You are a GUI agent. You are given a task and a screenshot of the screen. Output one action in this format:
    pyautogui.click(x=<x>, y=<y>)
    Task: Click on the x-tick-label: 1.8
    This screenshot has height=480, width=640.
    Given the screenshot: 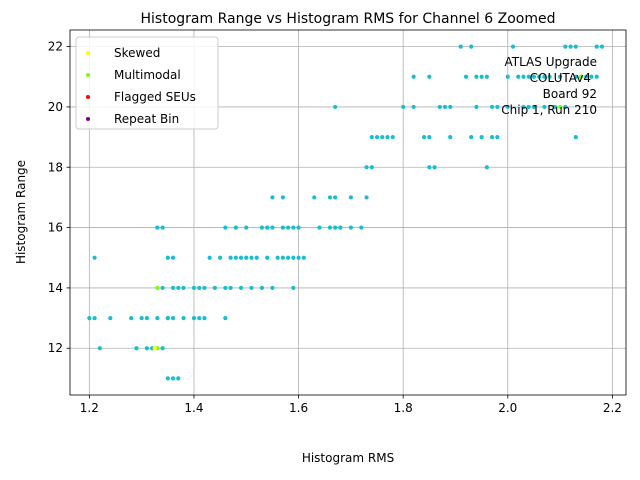 What is the action you would take?
    pyautogui.click(x=403, y=408)
    